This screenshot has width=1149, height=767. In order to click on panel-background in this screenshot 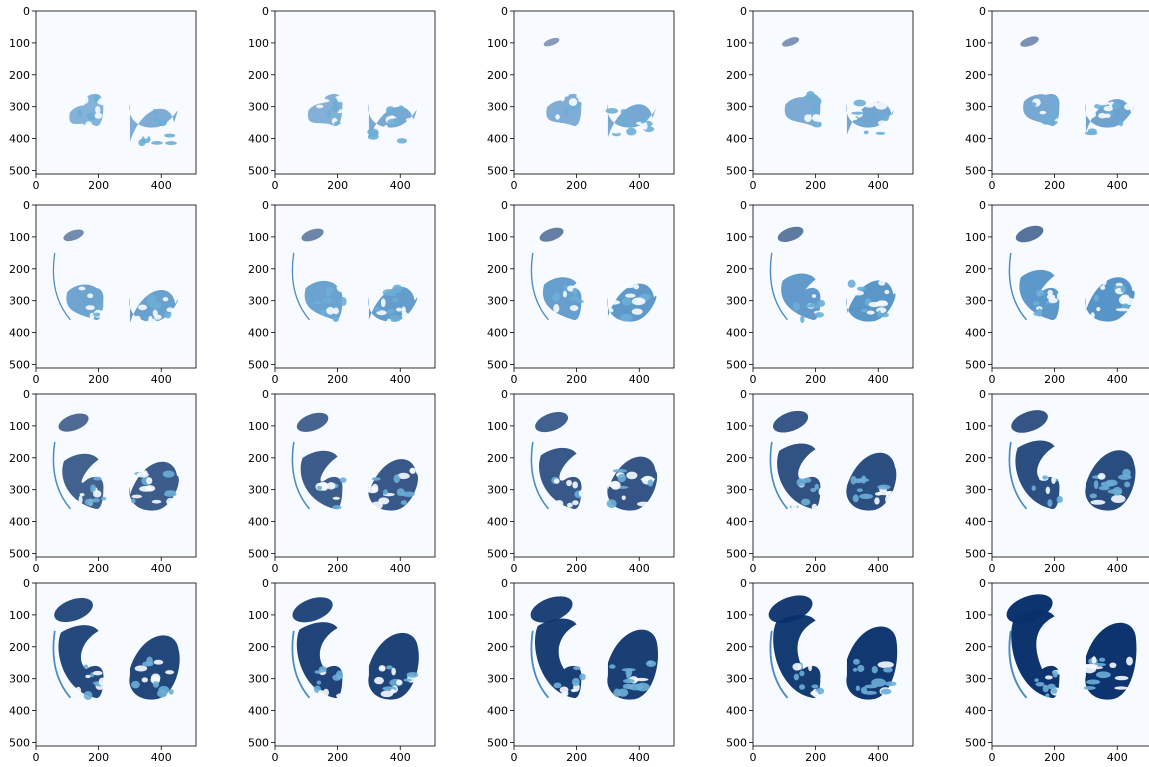, I will do `click(116, 286)`.